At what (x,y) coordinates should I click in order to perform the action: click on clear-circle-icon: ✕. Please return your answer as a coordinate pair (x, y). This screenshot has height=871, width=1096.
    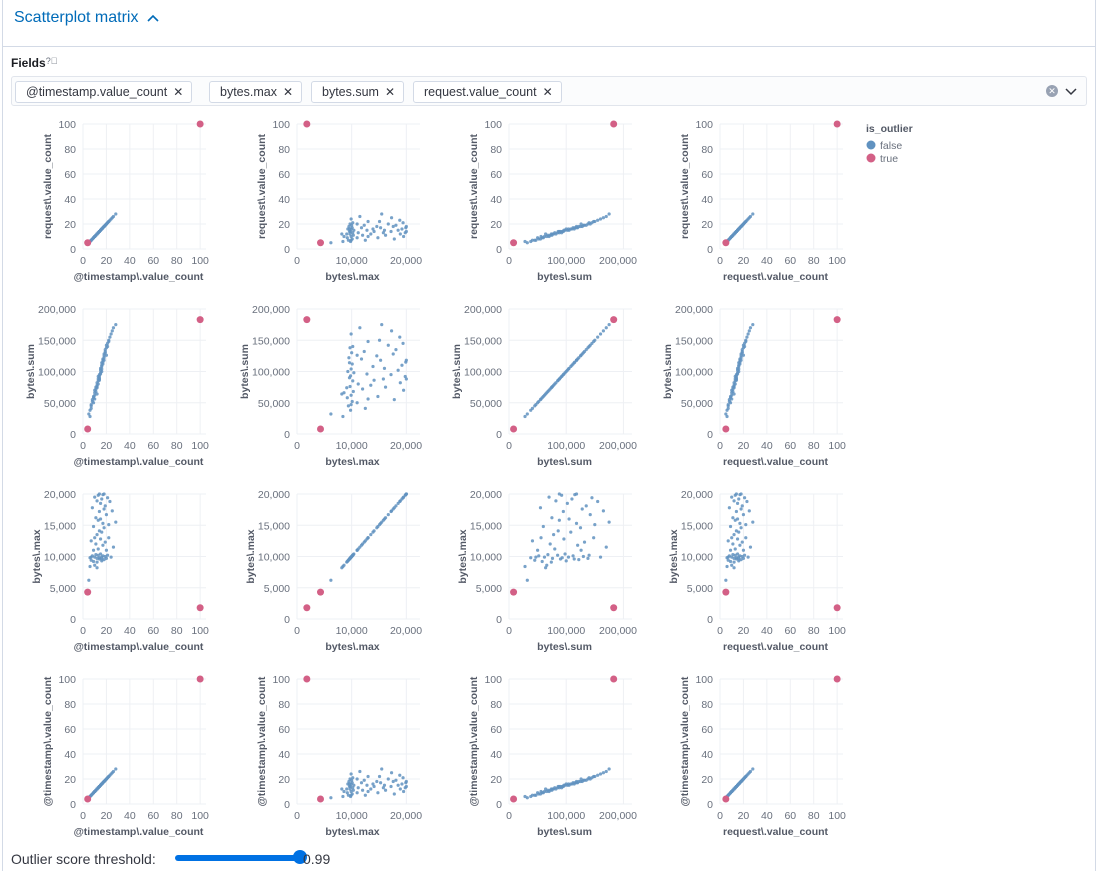
    Looking at the image, I should click on (1052, 91).